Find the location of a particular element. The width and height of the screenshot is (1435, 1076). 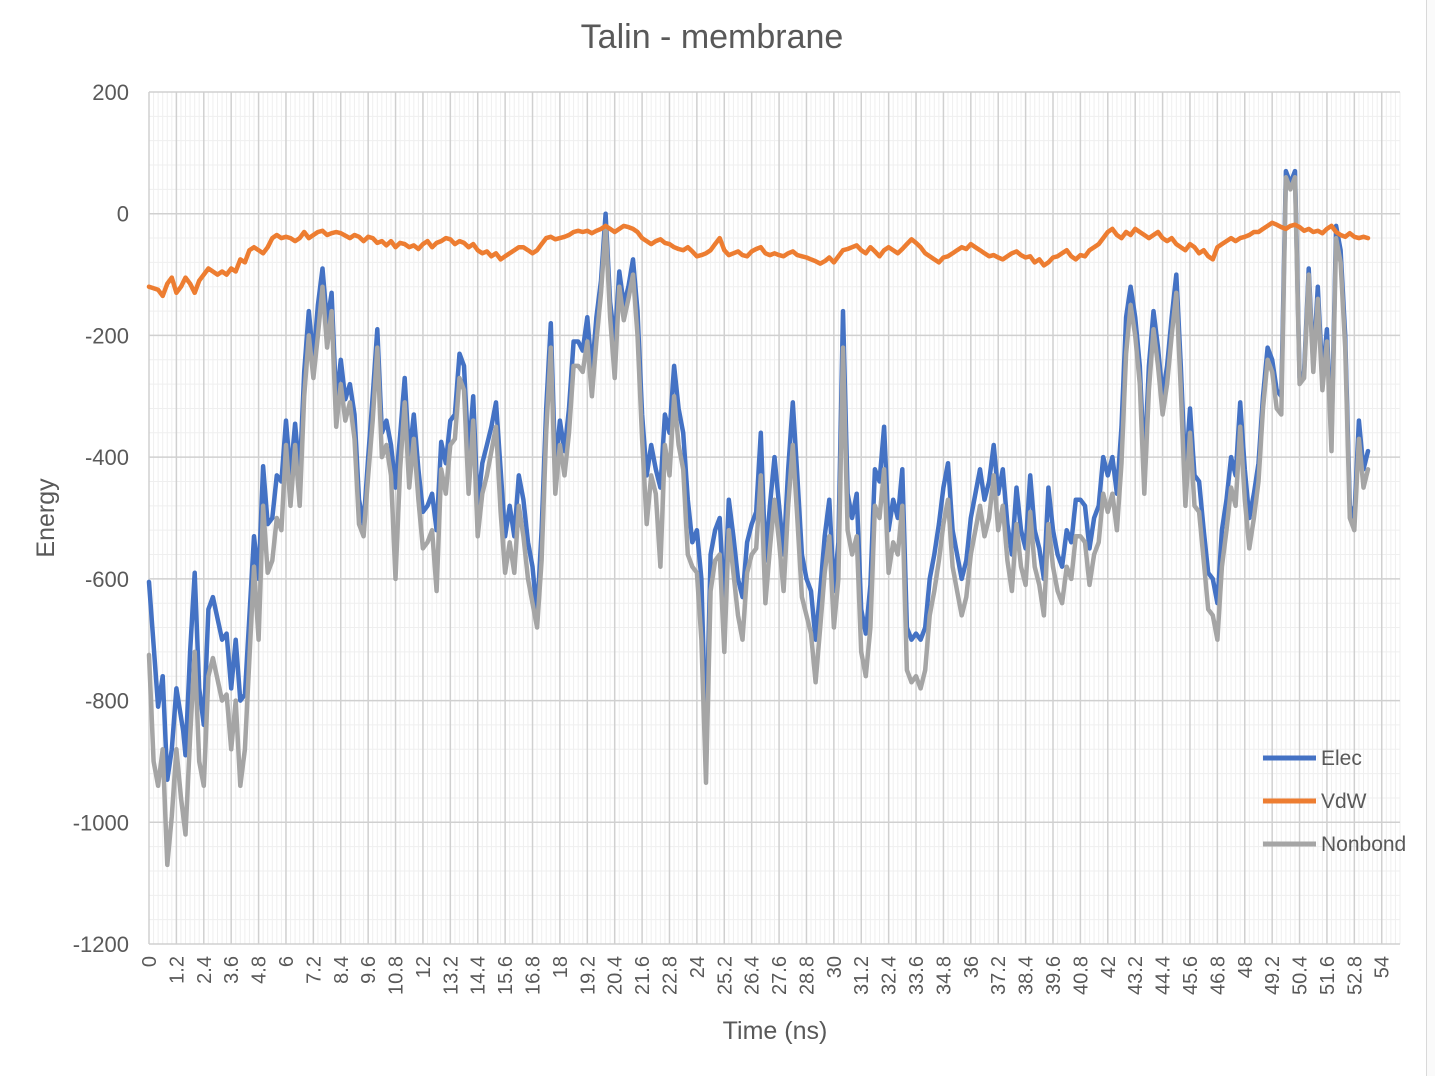

sheet-edge is located at coordinates (1430, 538).